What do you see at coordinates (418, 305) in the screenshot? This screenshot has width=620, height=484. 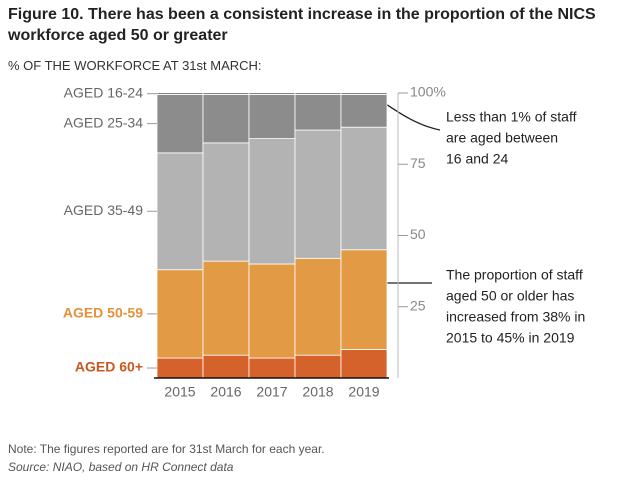 I see `y-tick-label: 25` at bounding box center [418, 305].